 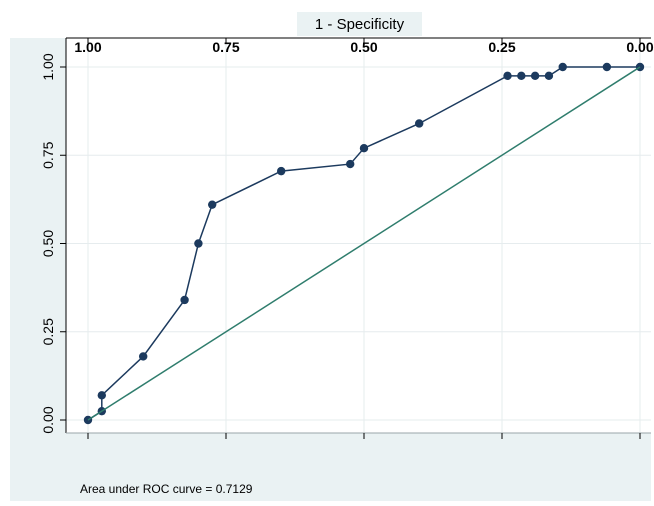 What do you see at coordinates (48, 243) in the screenshot?
I see `y-tick-label: 0.50` at bounding box center [48, 243].